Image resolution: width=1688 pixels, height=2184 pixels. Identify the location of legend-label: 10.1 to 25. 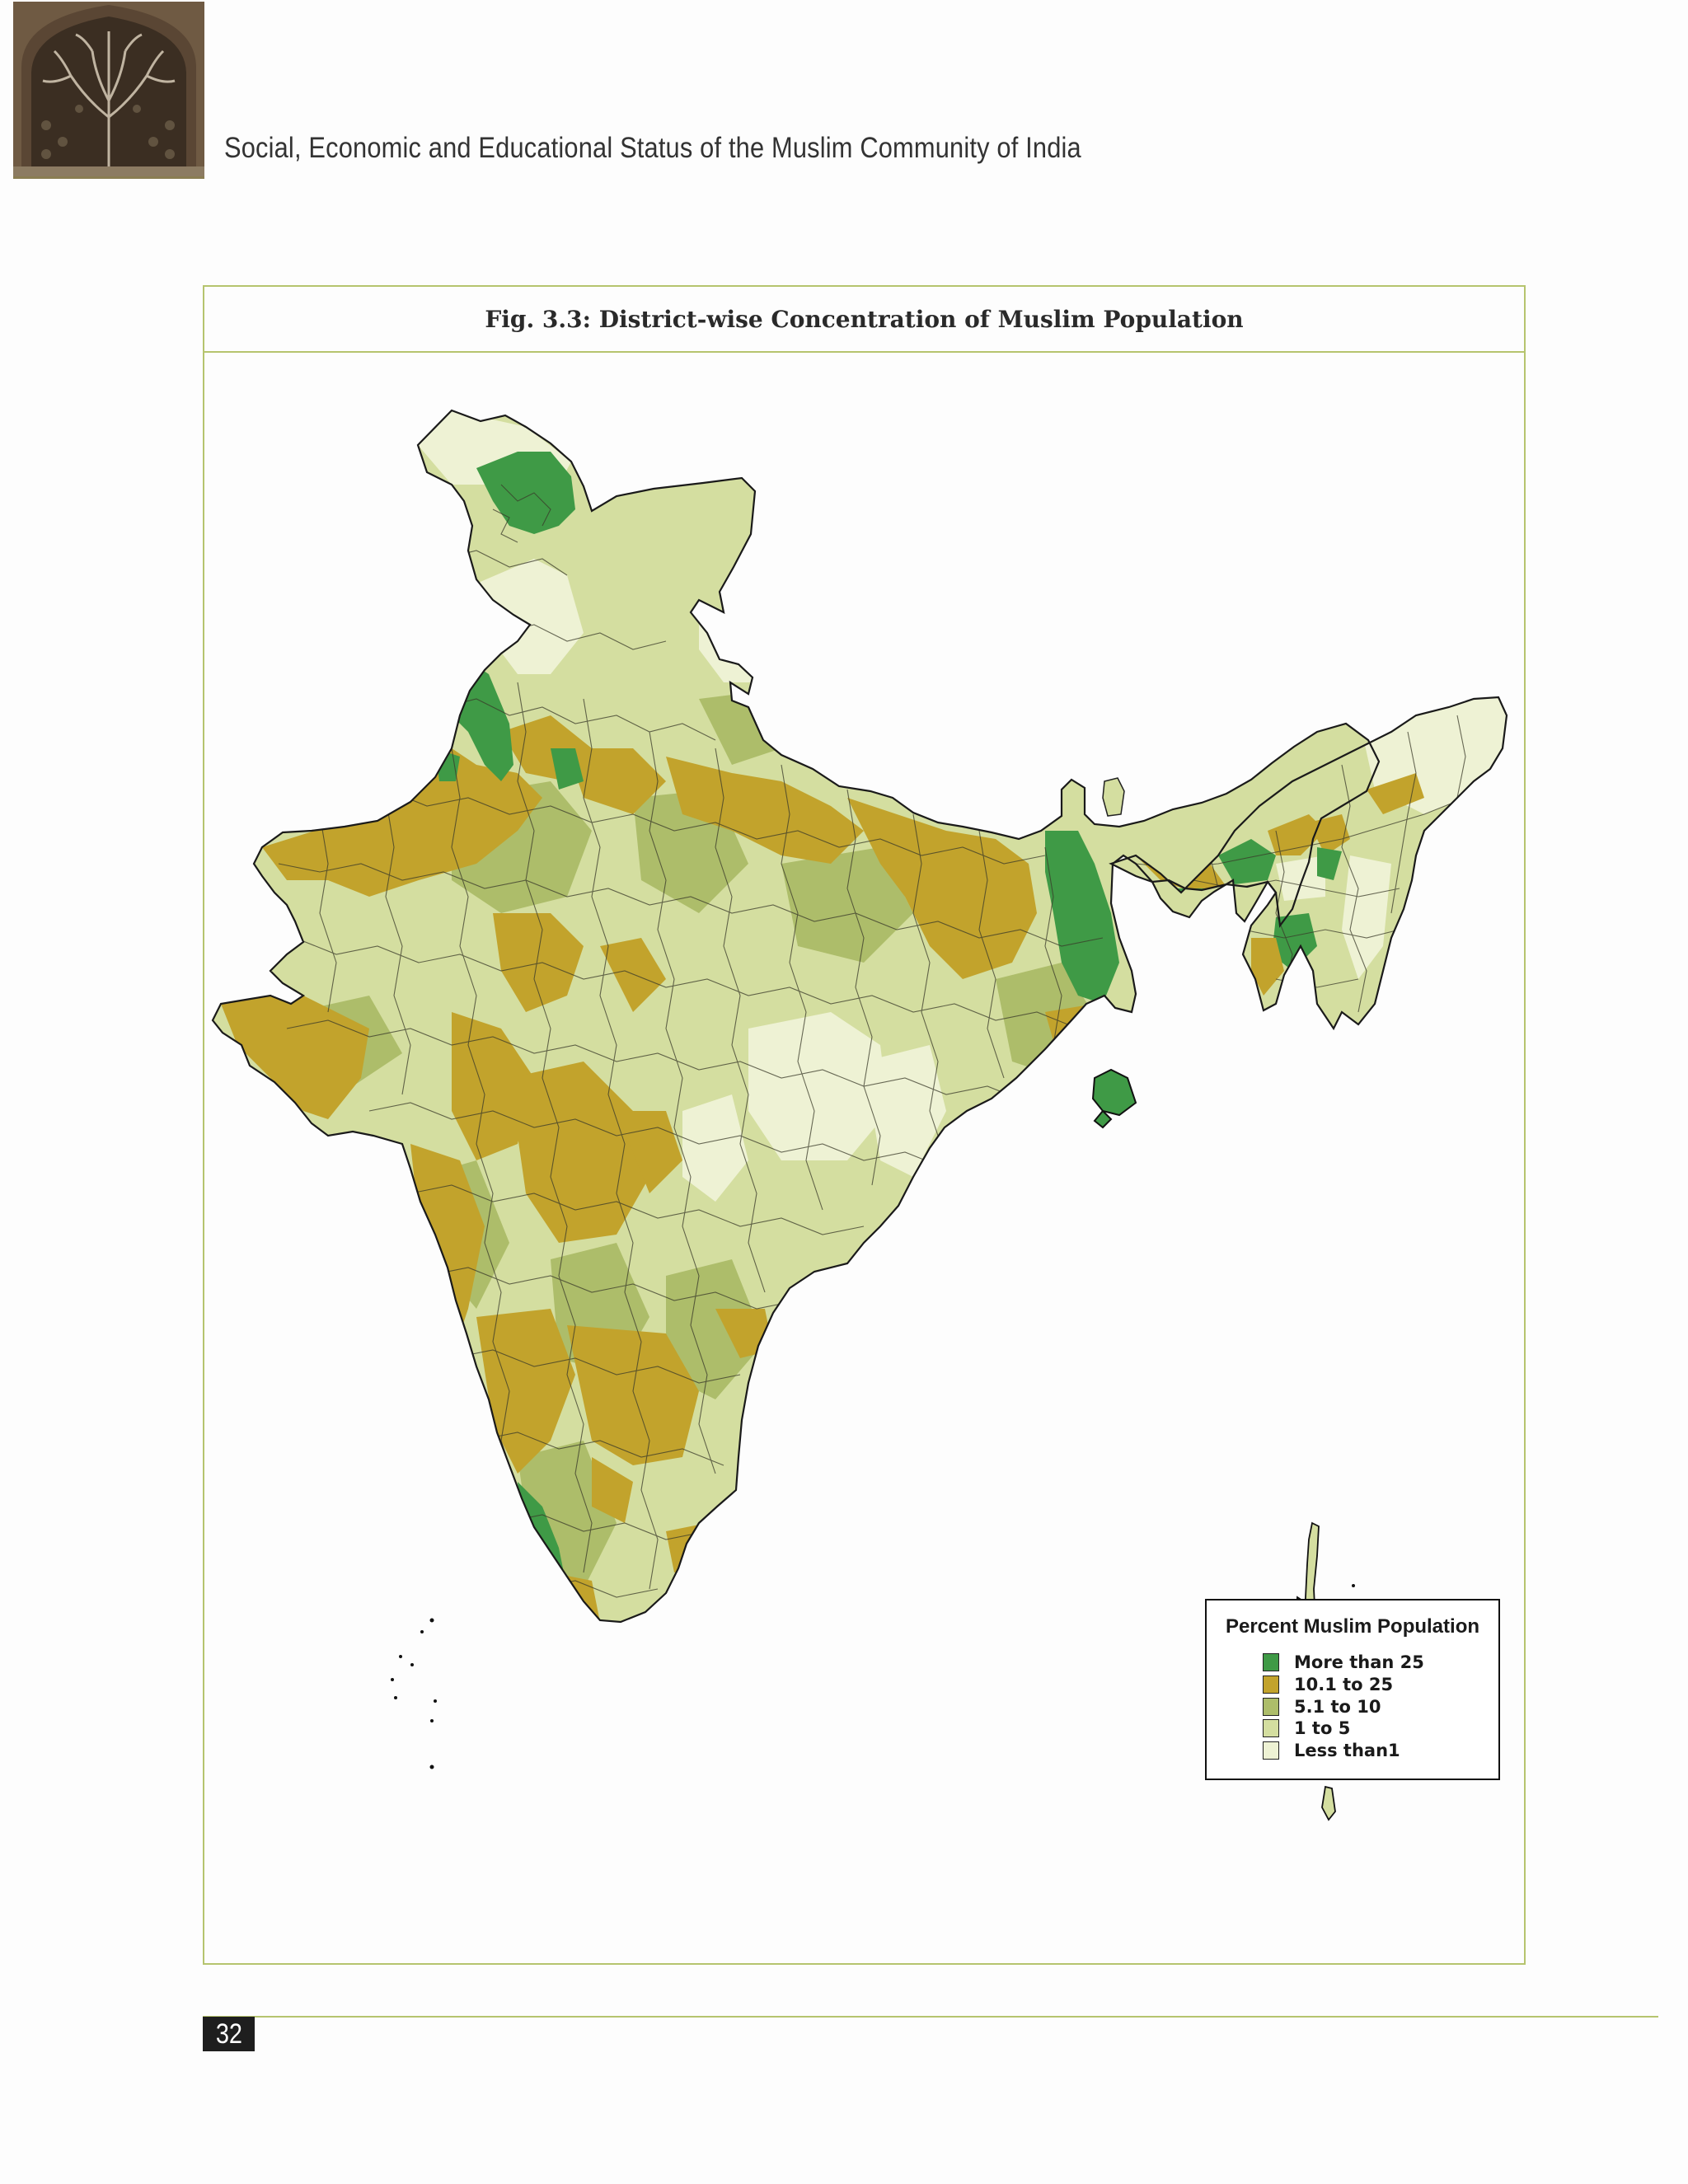
(1344, 1684).